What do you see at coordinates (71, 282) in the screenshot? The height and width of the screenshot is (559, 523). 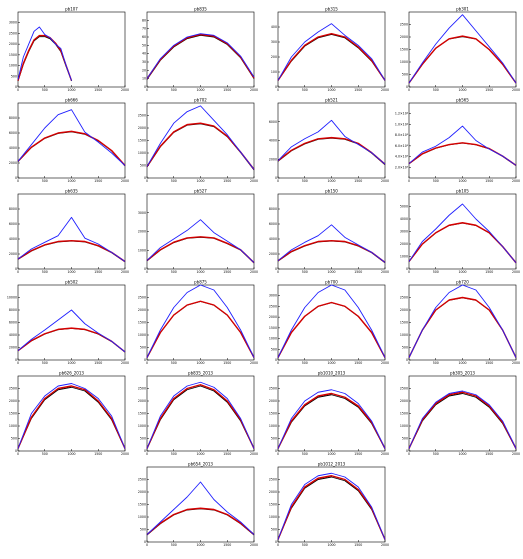 I see `chart-title: pb502` at bounding box center [71, 282].